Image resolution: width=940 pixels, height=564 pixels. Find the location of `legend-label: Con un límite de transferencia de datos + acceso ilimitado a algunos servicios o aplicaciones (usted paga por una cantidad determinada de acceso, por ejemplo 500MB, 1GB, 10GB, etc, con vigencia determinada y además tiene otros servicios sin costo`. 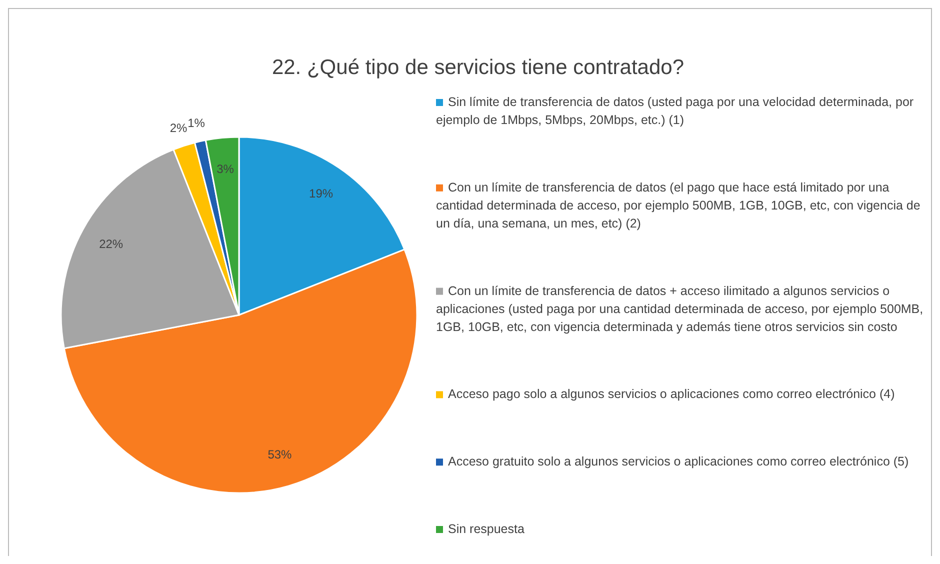

legend-label: Con un límite de transferencia de datos + acceso ilimitado a algunos servicios o aplicaciones (usted paga por una cantidad determinada de acceso, por ejemplo 500MB, 1GB, 10GB, etc, con vigencia determinada y además tiene otros servicios sin costo is located at coordinates (680, 309).